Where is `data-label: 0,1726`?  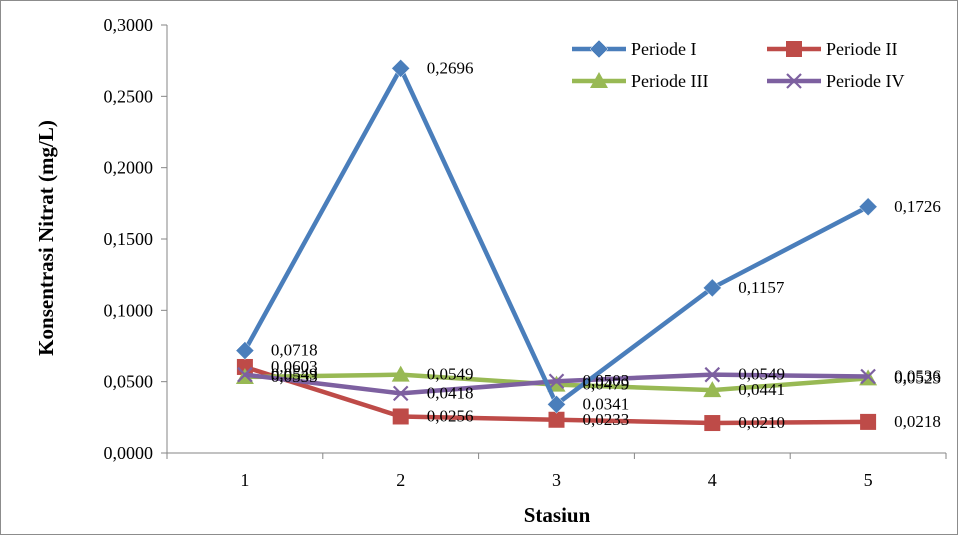
data-label: 0,1726 is located at coordinates (917, 206).